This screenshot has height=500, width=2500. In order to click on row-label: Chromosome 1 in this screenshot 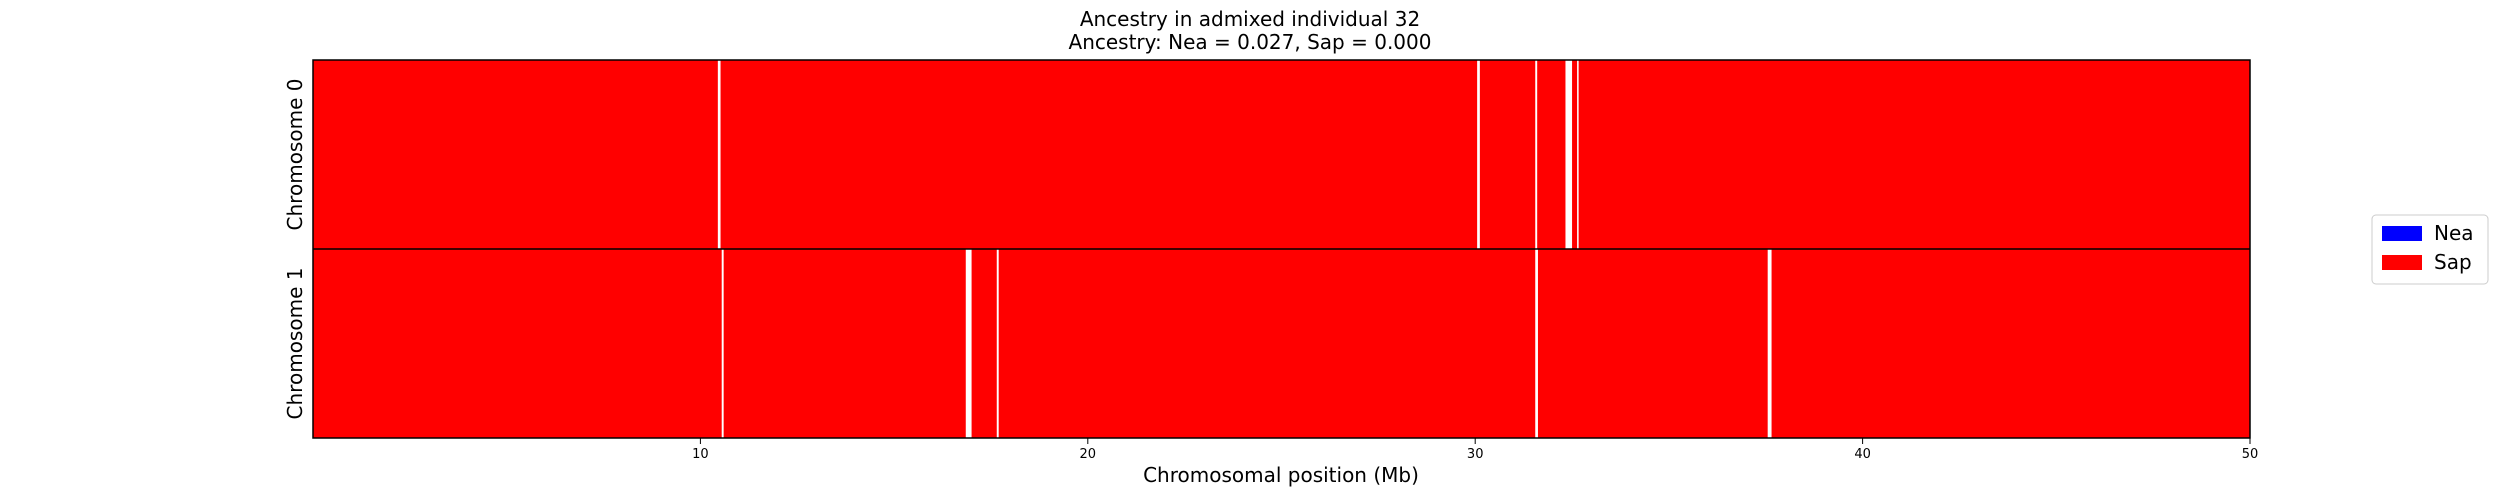, I will do `click(295, 344)`.